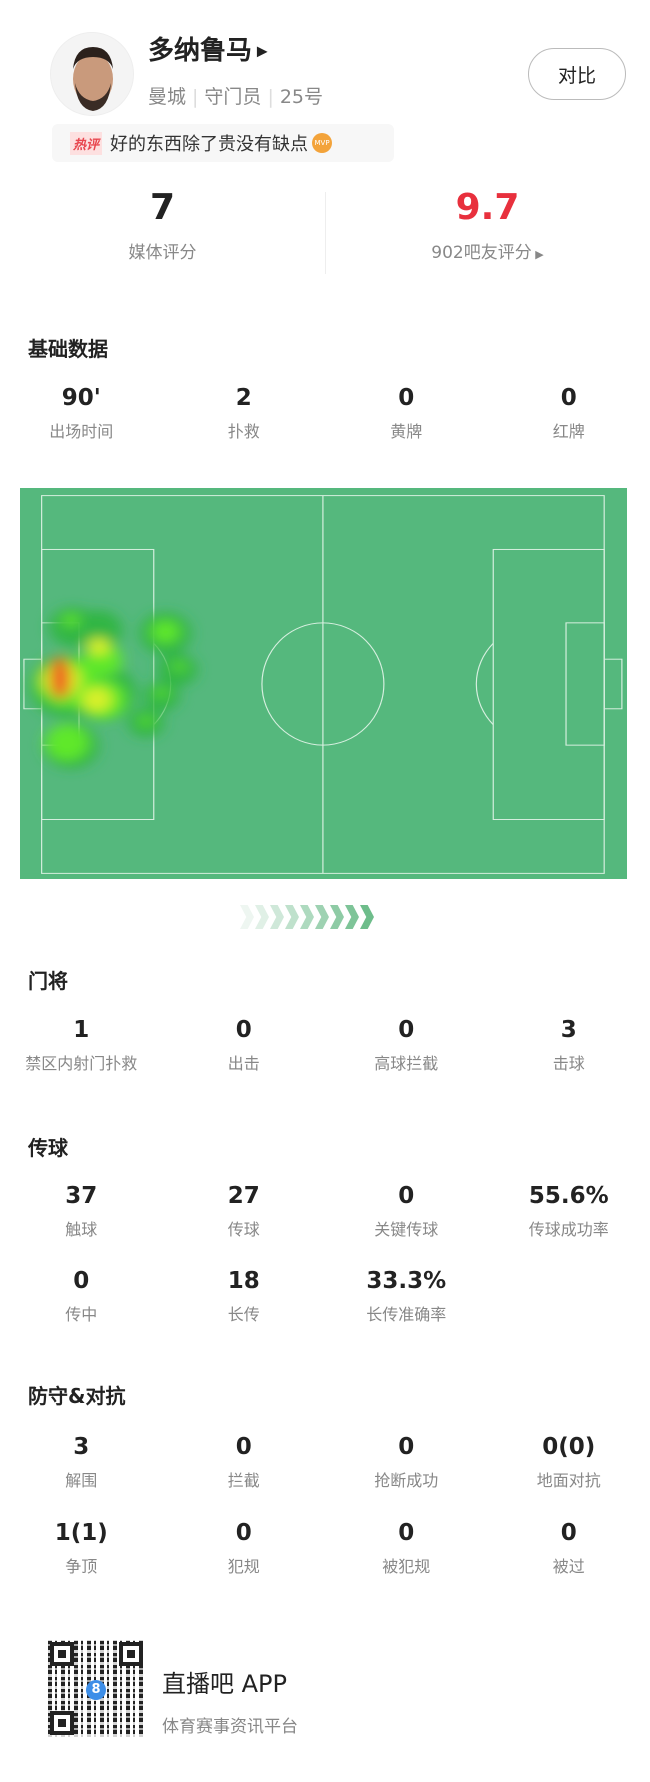 The height and width of the screenshot is (1782, 650). What do you see at coordinates (243, 1281) in the screenshot?
I see `stat-value: 18` at bounding box center [243, 1281].